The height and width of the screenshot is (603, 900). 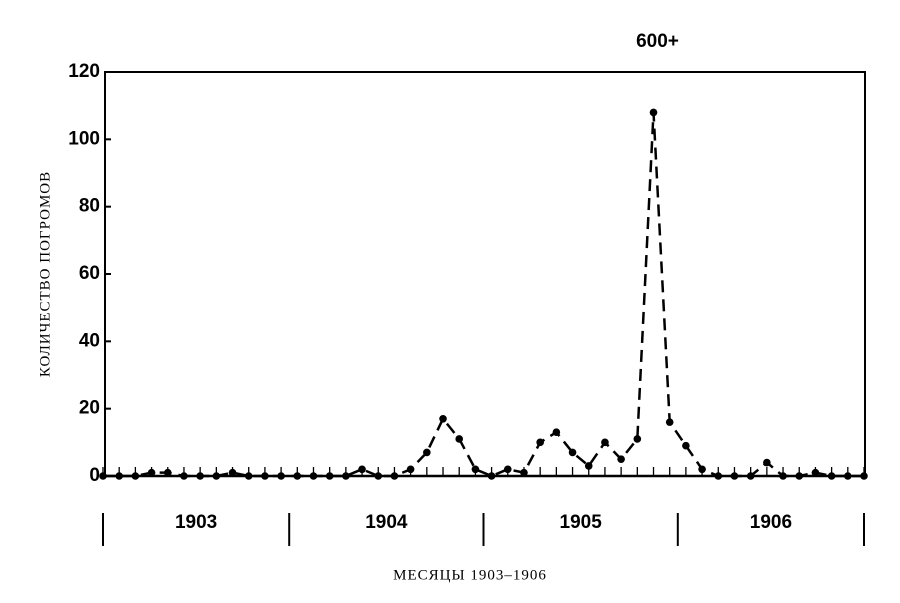 I want to click on year-label: 1906, so click(x=771, y=522).